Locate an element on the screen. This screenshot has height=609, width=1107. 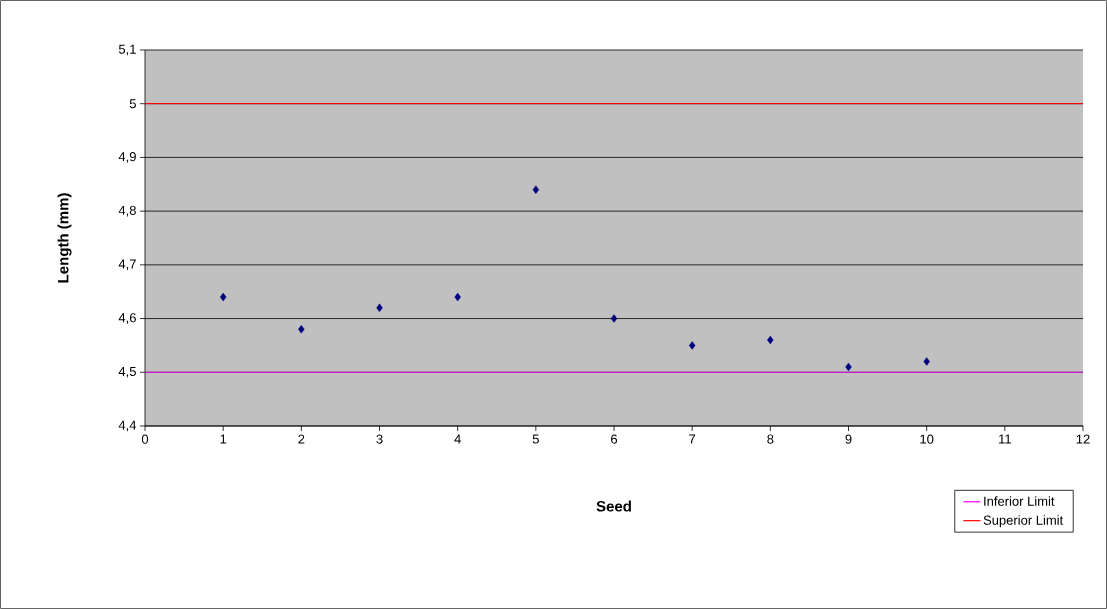
x-tick-label: 3 is located at coordinates (379, 439).